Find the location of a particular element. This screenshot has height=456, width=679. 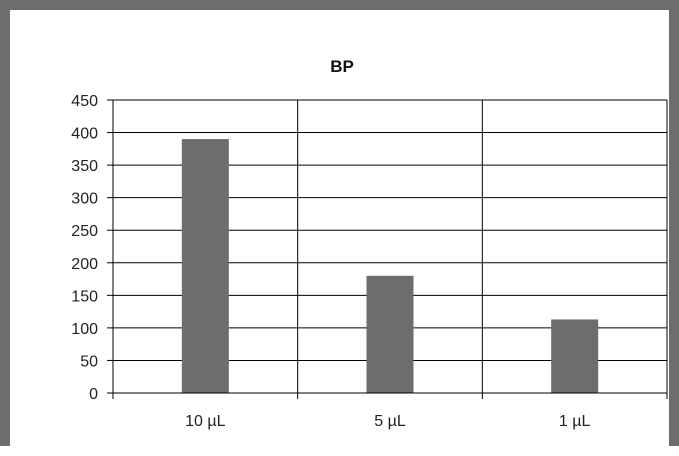

y-tick-label-0: 0 is located at coordinates (93, 394).